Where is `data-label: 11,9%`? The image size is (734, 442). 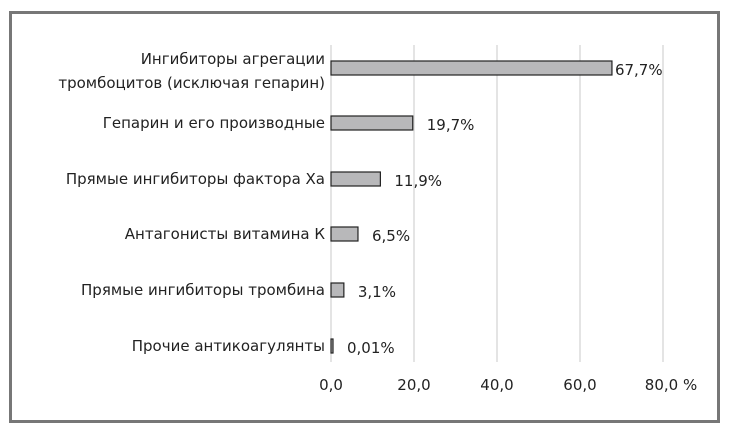 data-label: 11,9% is located at coordinates (418, 181).